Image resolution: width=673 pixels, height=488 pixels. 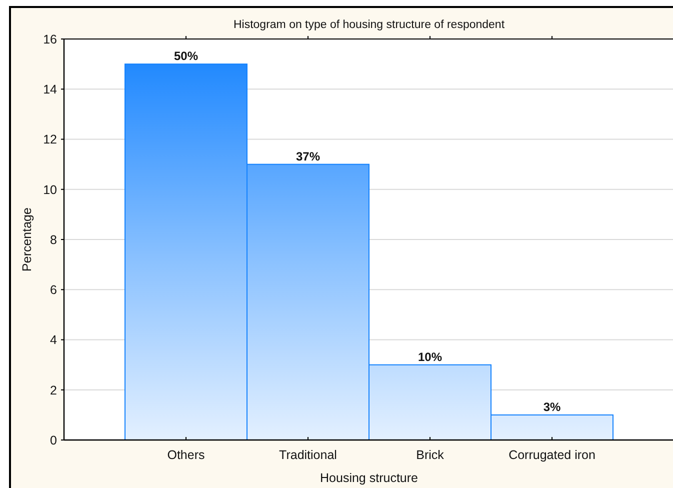 What do you see at coordinates (186, 455) in the screenshot?
I see `x-tick-label: Others` at bounding box center [186, 455].